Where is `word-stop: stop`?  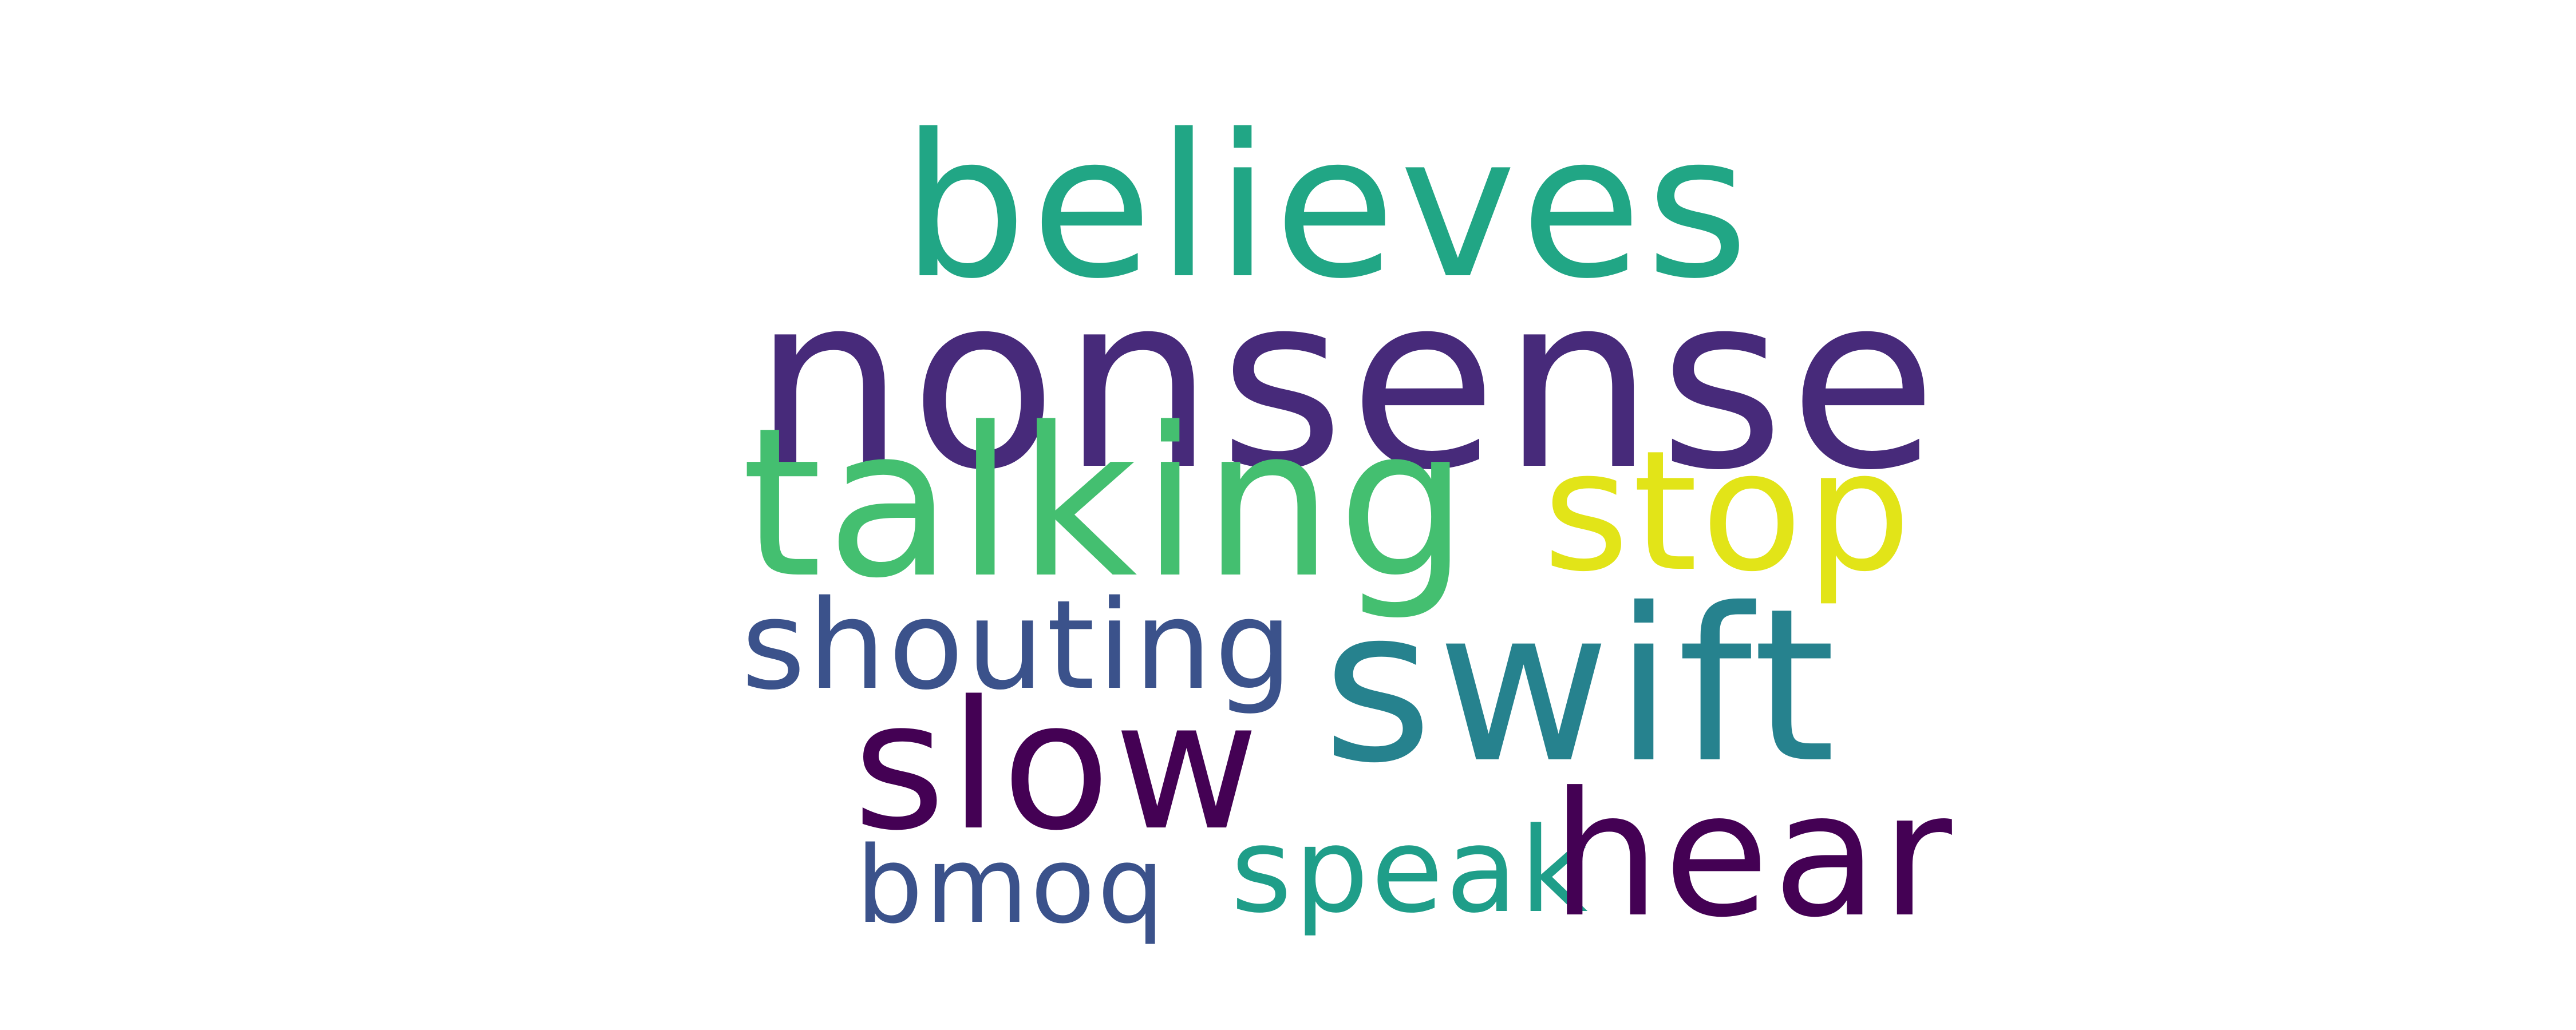 word-stop: stop is located at coordinates (1729, 511).